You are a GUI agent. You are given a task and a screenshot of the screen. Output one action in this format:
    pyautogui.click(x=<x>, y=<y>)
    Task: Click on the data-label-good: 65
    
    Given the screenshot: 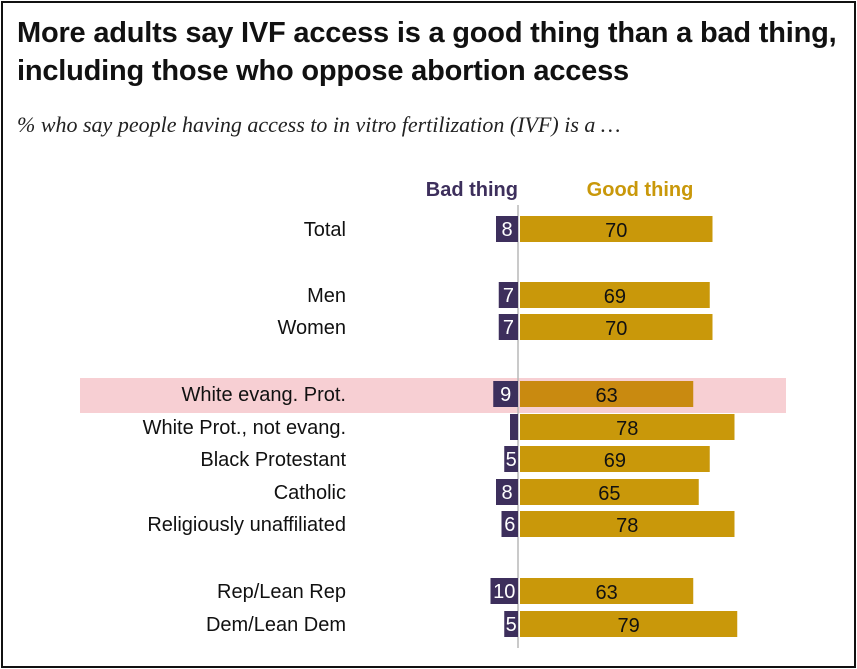 What is the action you would take?
    pyautogui.click(x=609, y=494)
    